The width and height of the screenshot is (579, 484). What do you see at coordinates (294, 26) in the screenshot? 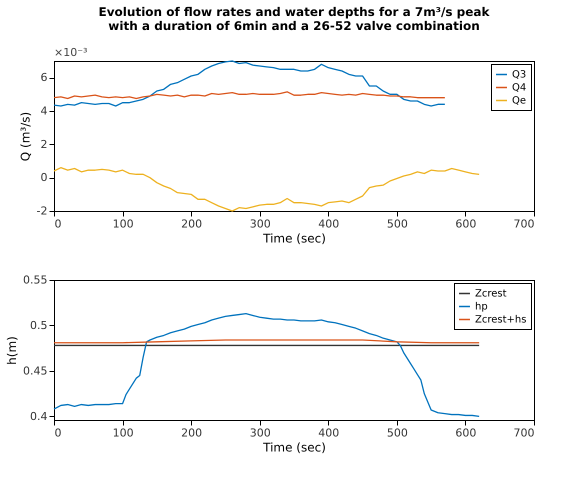
I see `text: with a duration of 6min and a 26-52 valve combination` at bounding box center [294, 26].